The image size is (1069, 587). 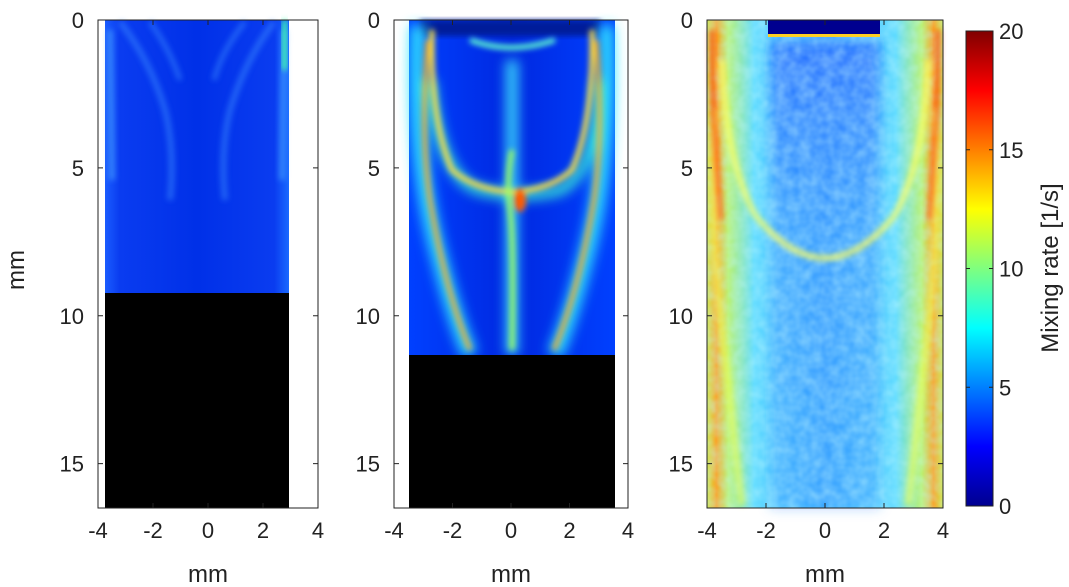 I want to click on panel-2-ytick-label-3: 15, so click(x=368, y=464).